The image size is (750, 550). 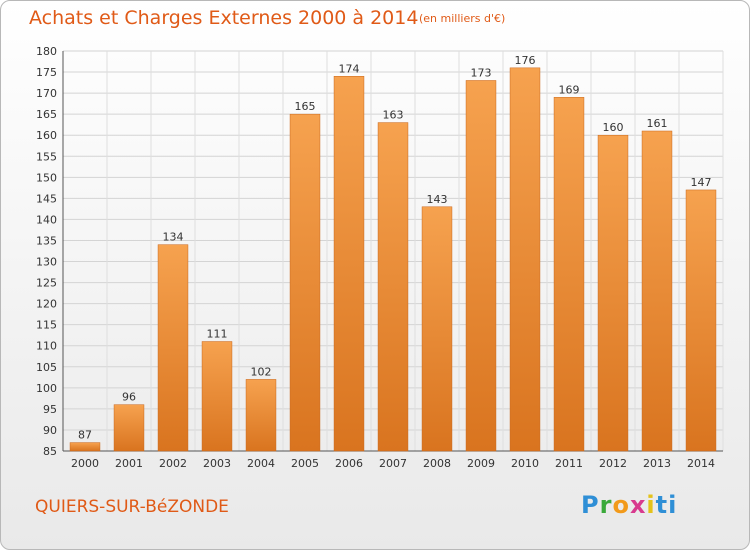 I want to click on y-tick-label: 175, so click(x=46, y=72).